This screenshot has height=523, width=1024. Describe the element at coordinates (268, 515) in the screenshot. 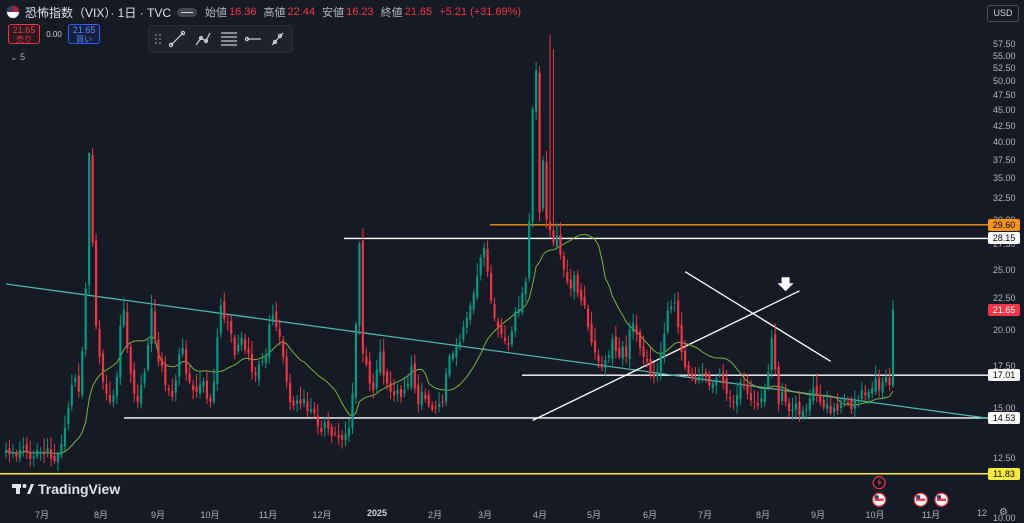

I see `time-tick: 11月` at that location.